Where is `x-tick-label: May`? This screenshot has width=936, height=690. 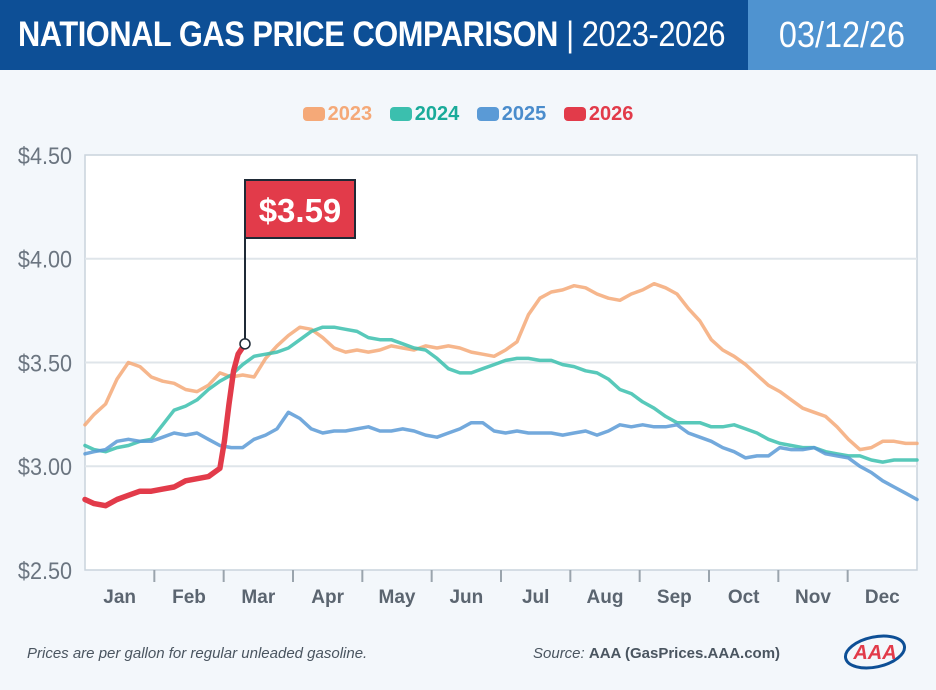 x-tick-label: May is located at coordinates (397, 597).